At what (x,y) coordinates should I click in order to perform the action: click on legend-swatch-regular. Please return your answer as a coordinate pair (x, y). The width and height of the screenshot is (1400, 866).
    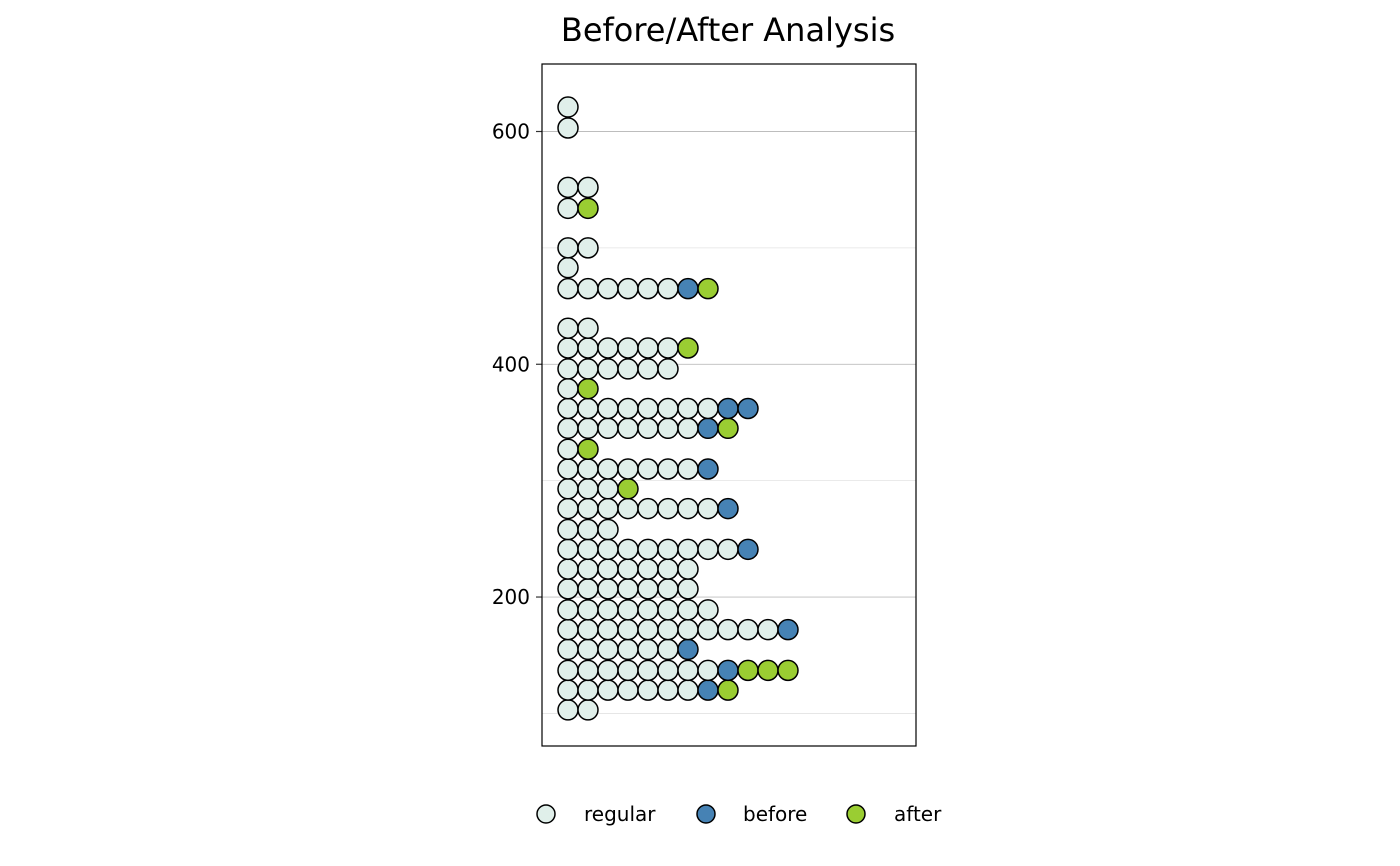
    Looking at the image, I should click on (546, 814).